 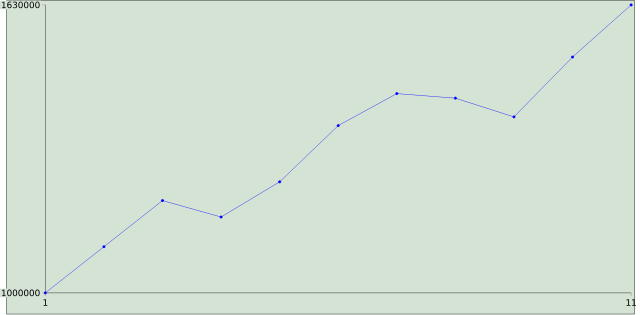 I want to click on x-tick-label: 11, so click(x=631, y=303).